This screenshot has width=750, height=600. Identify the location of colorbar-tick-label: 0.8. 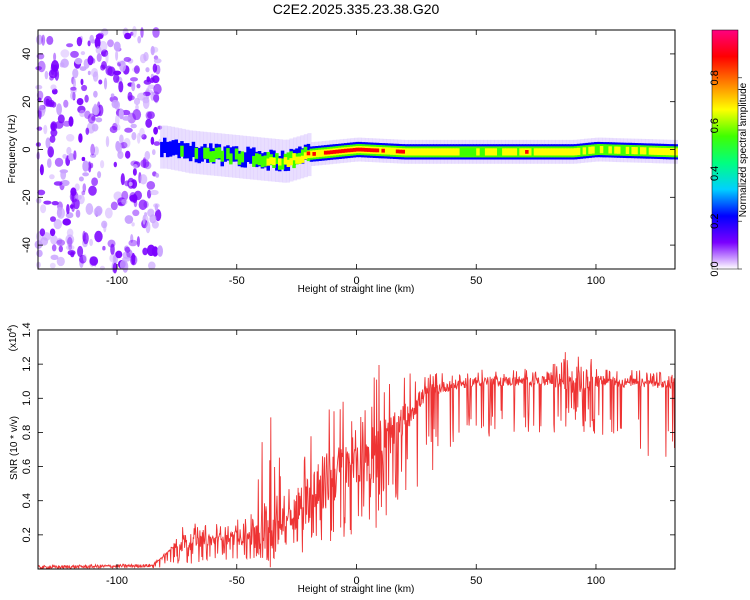
(715, 77).